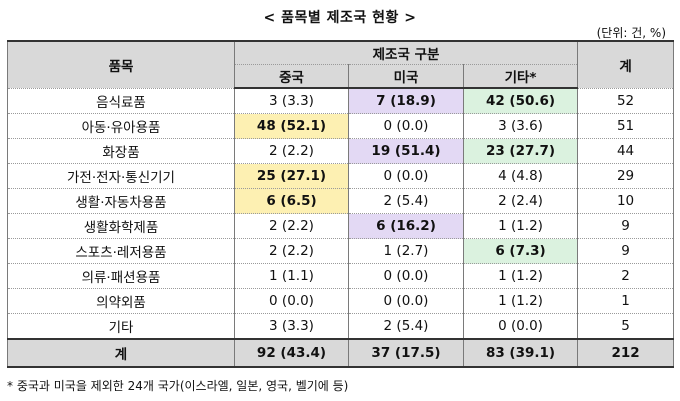 This screenshot has height=401, width=680. Describe the element at coordinates (291, 176) in the screenshot. I see `cell-china: 25 (27.1)` at that location.